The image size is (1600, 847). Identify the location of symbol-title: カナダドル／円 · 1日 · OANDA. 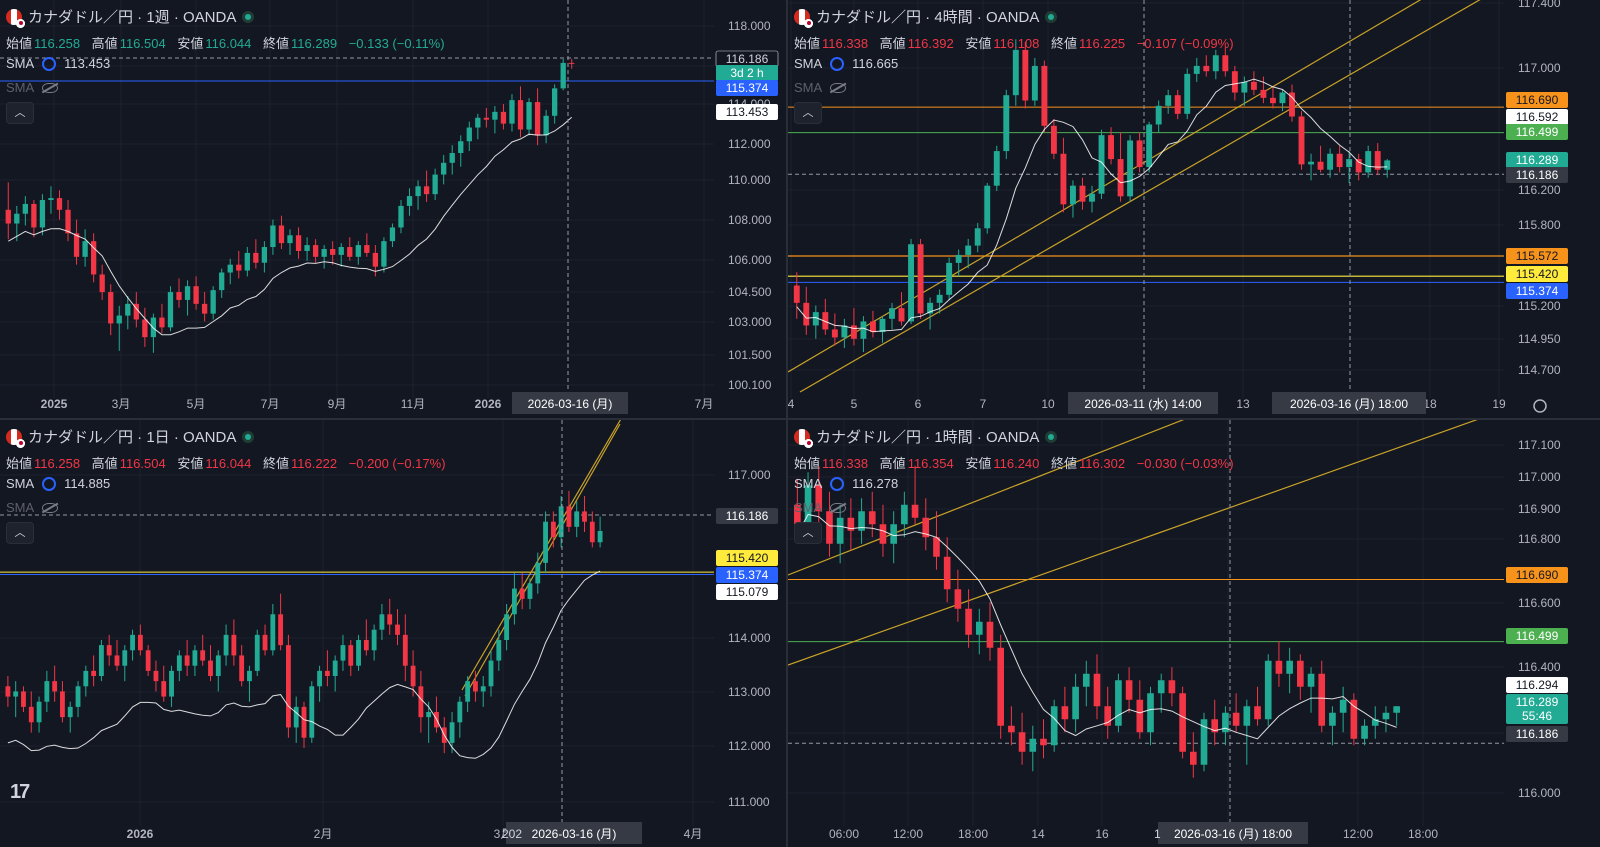
(132, 437).